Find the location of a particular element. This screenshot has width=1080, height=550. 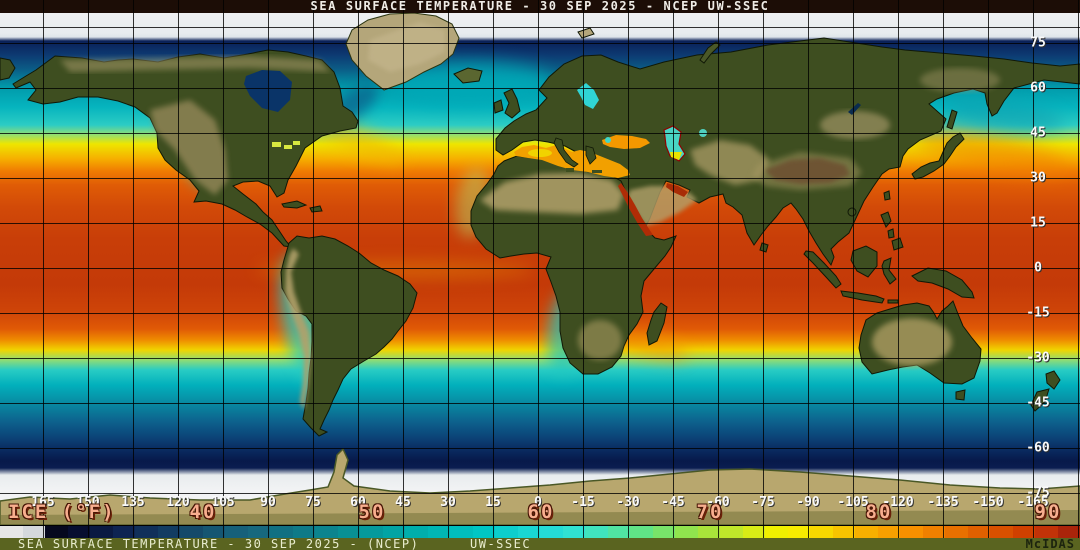

gobi-desert is located at coordinates (855, 125).